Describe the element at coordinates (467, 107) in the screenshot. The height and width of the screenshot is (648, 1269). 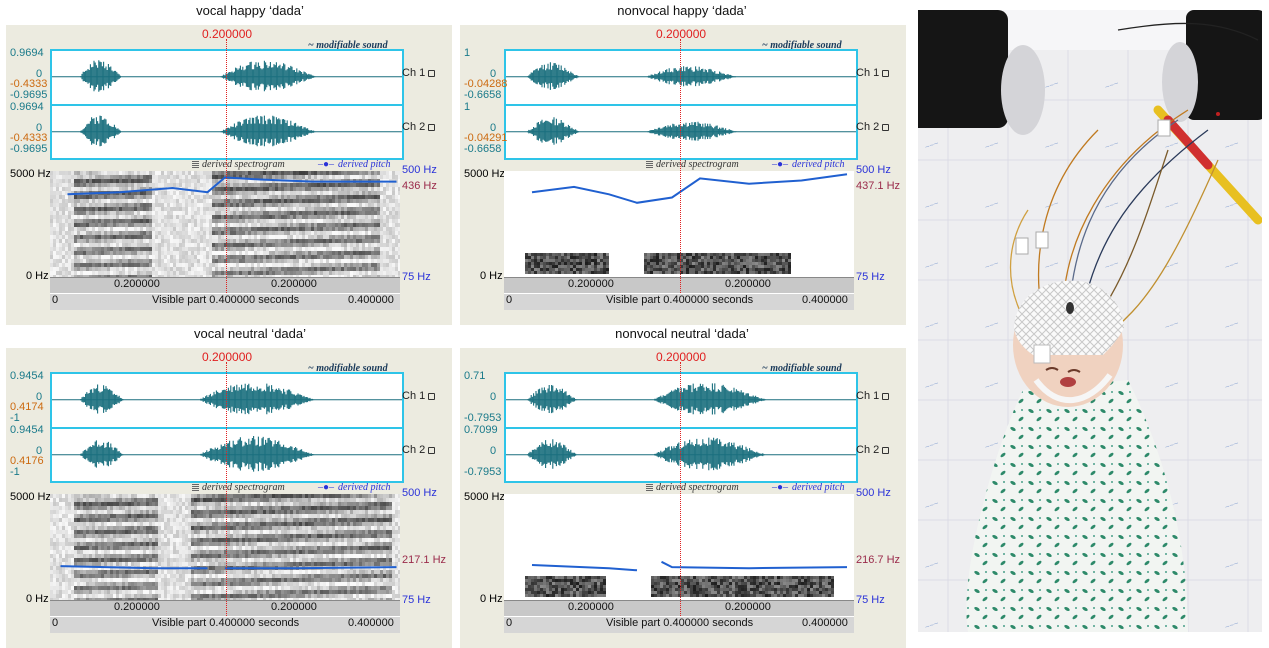
I see `amplitude-top: 1` at that location.